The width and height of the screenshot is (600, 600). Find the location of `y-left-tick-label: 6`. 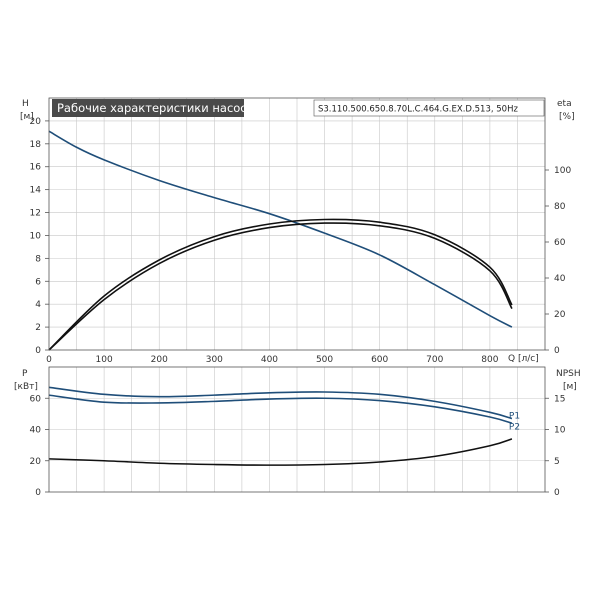

y-left-tick-label: 6 is located at coordinates (38, 282).